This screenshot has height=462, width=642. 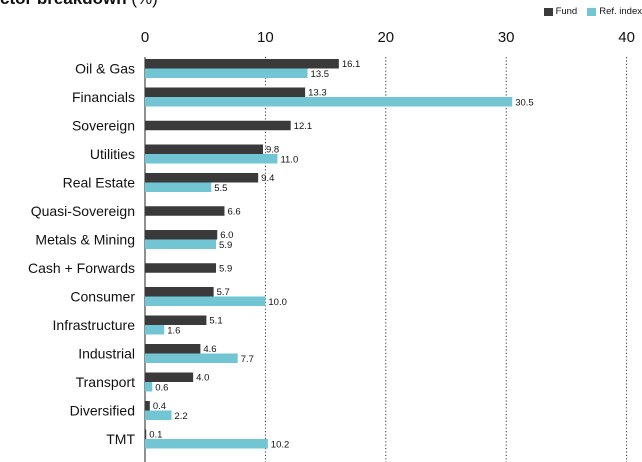 What do you see at coordinates (267, 178) in the screenshot?
I see `data-label-fund-real-estate: 9.4` at bounding box center [267, 178].